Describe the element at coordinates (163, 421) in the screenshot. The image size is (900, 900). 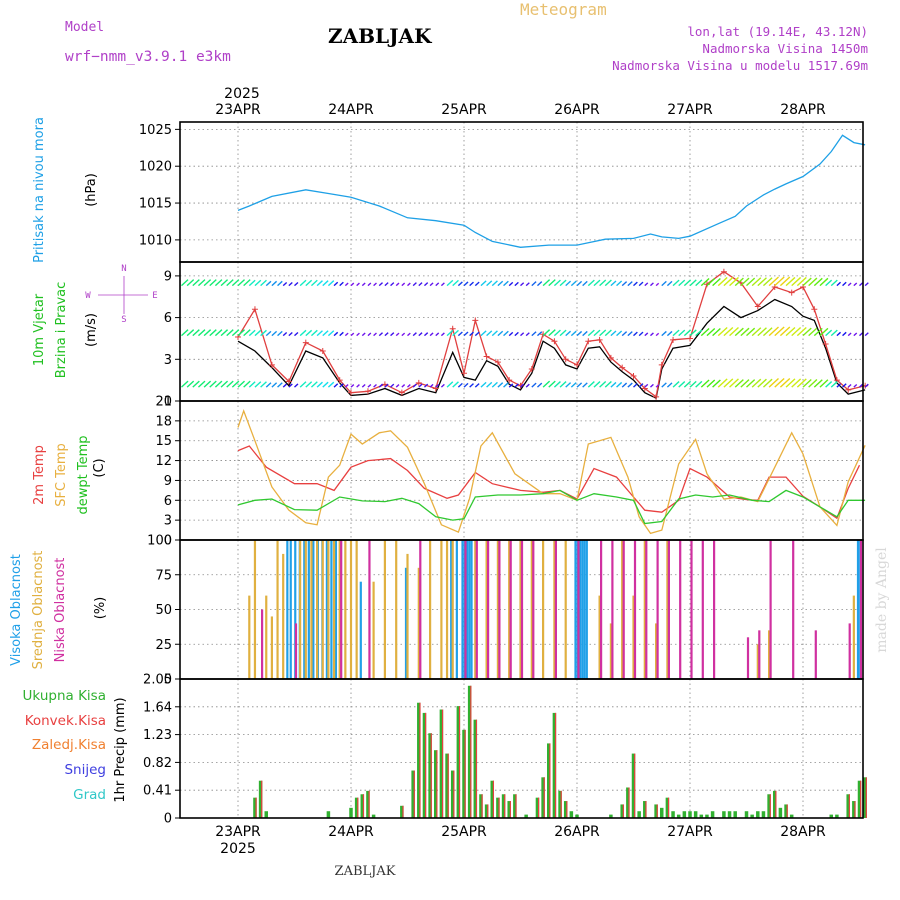
I see `y-tick-label: 18` at that location.